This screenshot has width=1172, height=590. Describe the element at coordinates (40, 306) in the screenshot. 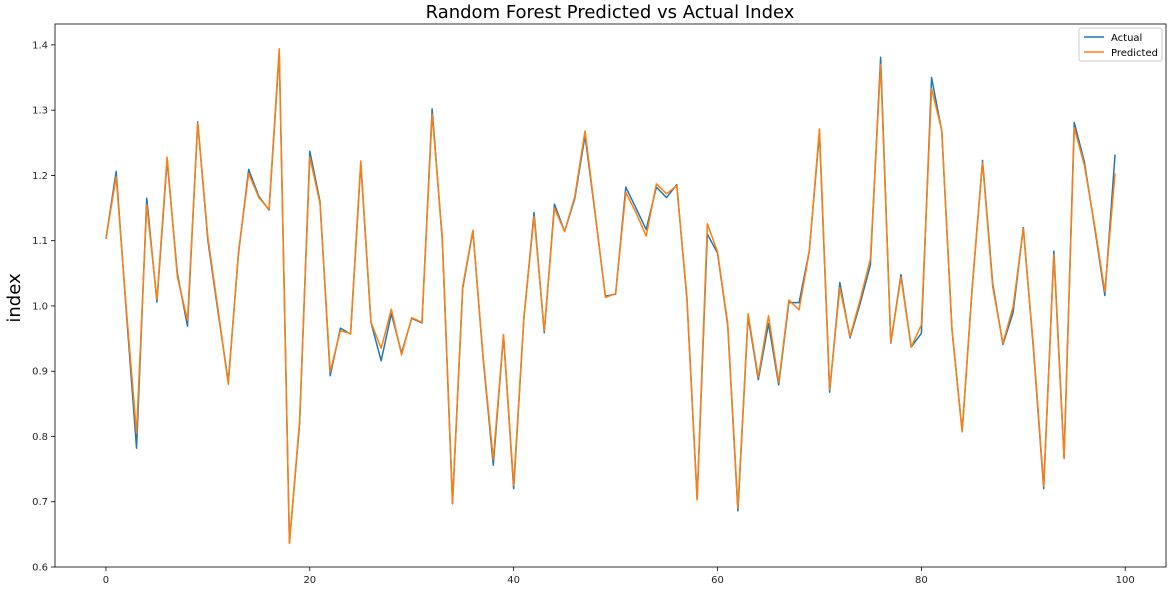

I see `y-tick-label: 1.0` at that location.